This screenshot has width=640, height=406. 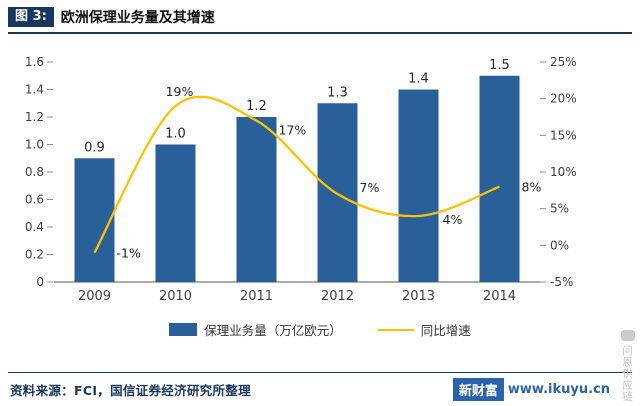 I want to click on right-axis-label: -5%, so click(x=561, y=282).